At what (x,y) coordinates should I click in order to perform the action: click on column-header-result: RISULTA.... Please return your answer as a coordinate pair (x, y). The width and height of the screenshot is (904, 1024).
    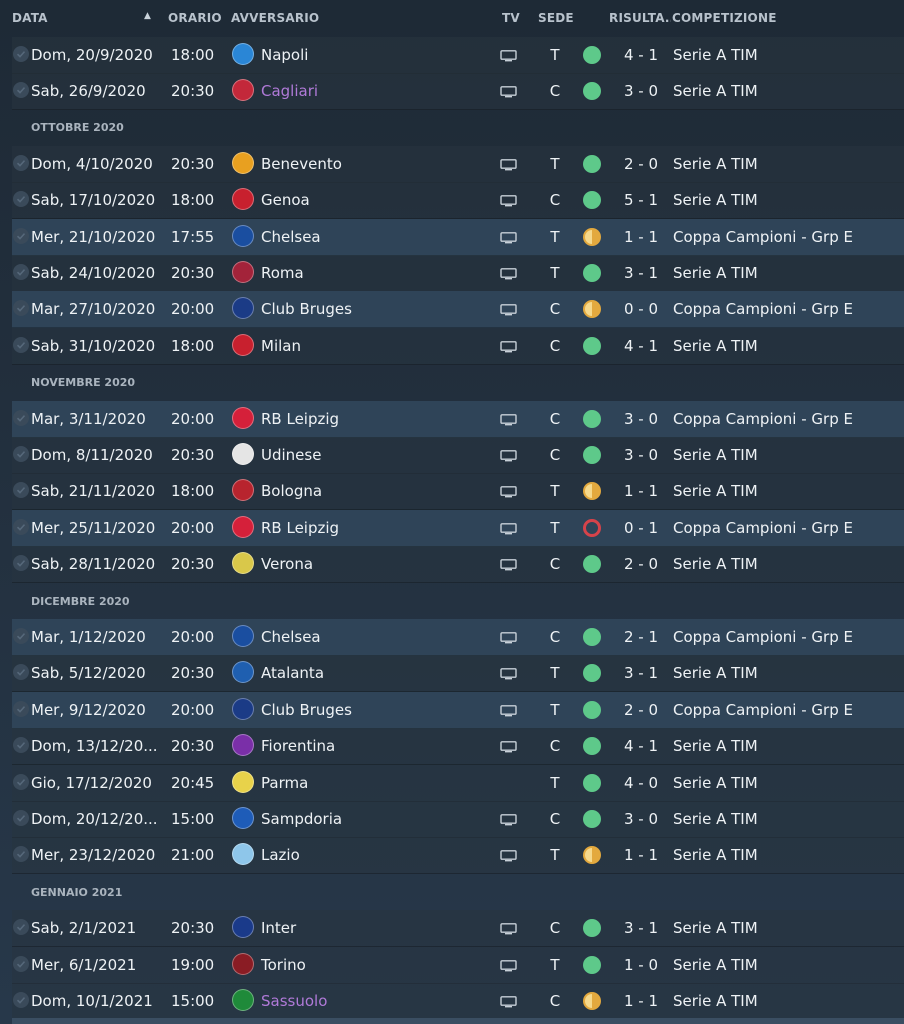
    Looking at the image, I should click on (640, 18).